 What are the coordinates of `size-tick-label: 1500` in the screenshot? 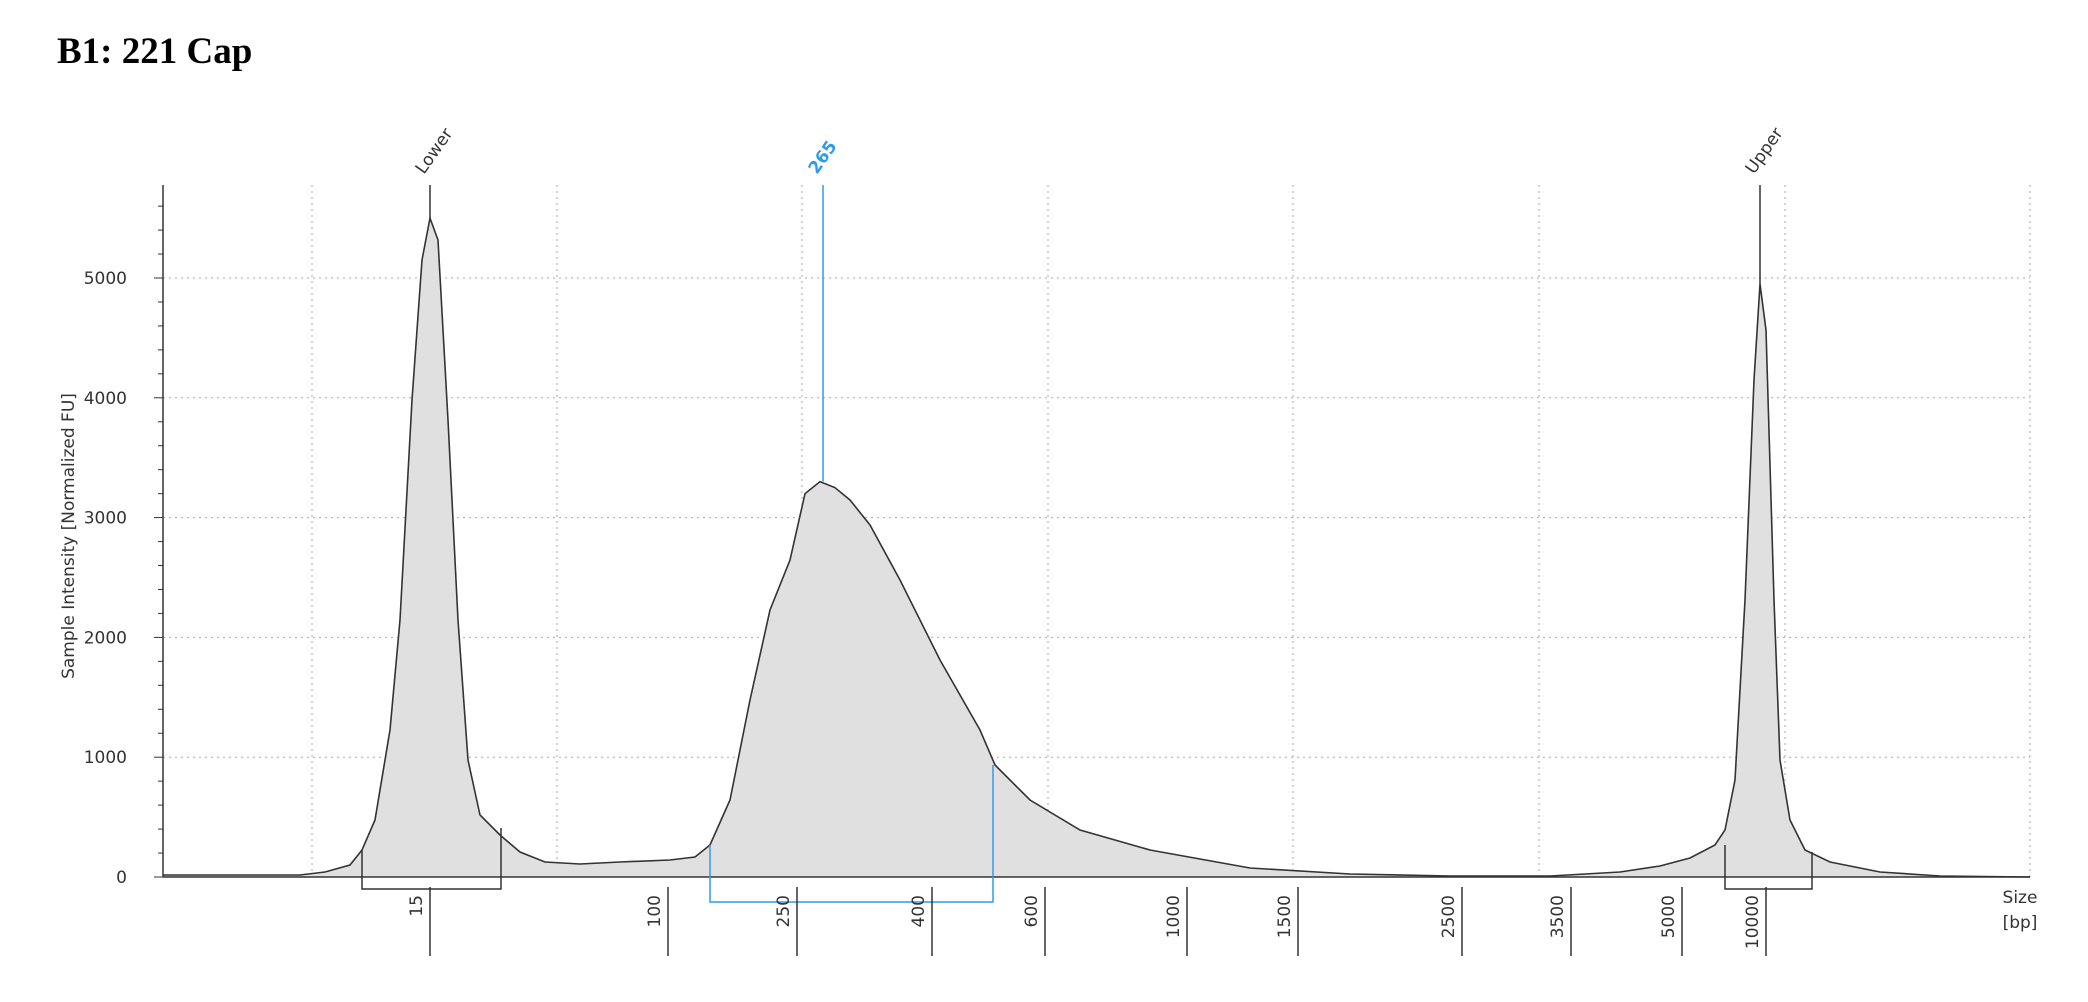 It's located at (1285, 916).